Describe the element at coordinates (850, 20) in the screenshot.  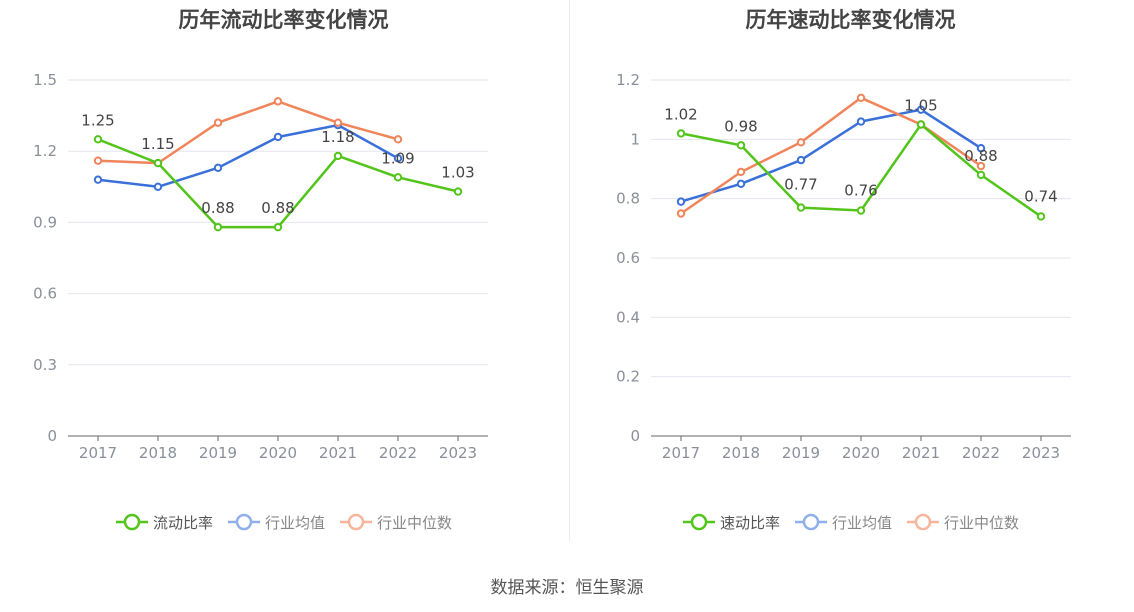
I see `chart-title: 历年速动比率变化情况` at that location.